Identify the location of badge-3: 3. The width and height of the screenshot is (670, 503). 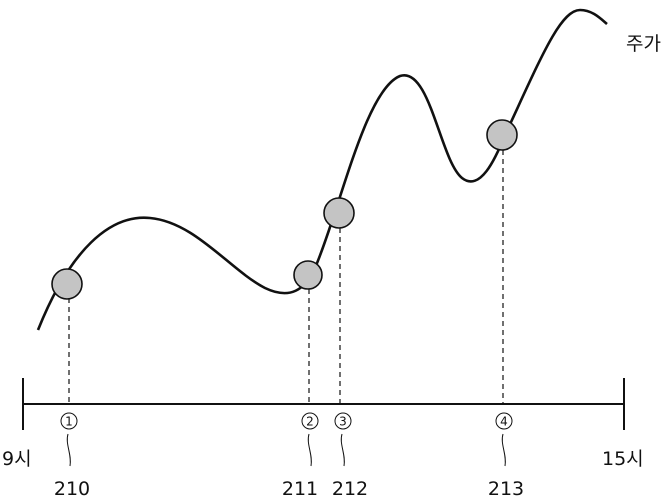
(343, 421).